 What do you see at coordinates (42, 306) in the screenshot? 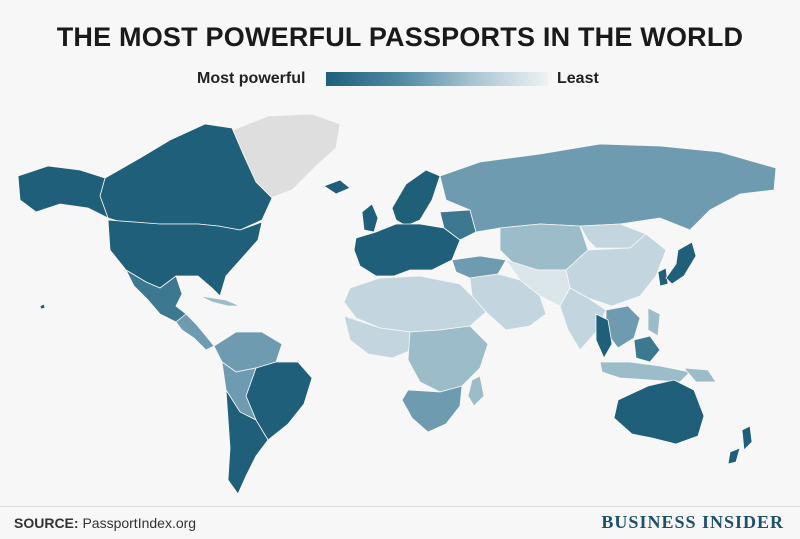
I see `hawaii` at bounding box center [42, 306].